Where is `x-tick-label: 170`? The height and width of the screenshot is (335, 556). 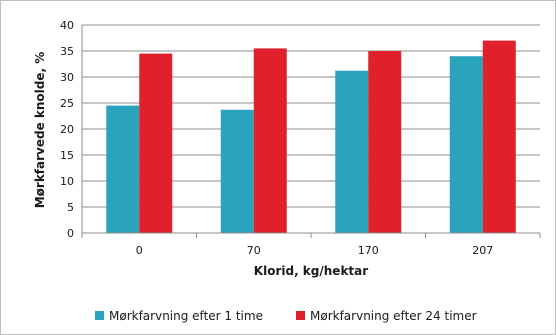
x-tick-label: 170 is located at coordinates (368, 250).